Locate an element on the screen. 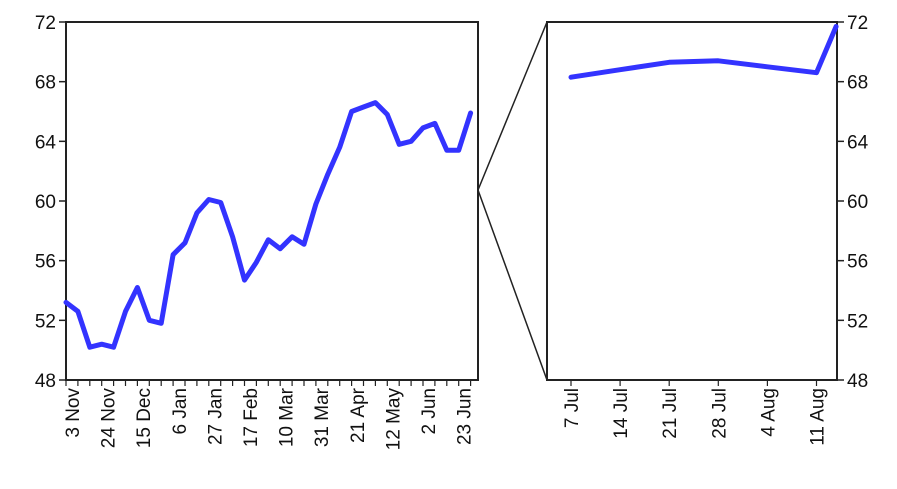 This screenshot has height=489, width=897. x-tick-label: 3 Nov is located at coordinates (73, 413).